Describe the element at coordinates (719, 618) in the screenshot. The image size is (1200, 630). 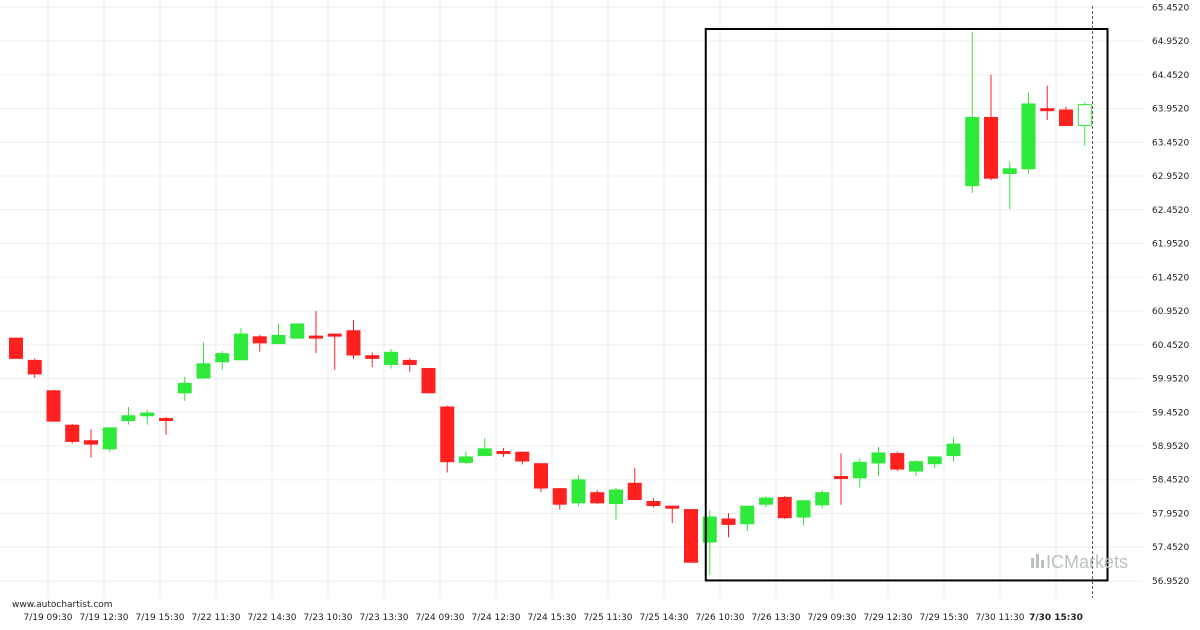
I see `x-tick-label: 7/26 10:30` at that location.